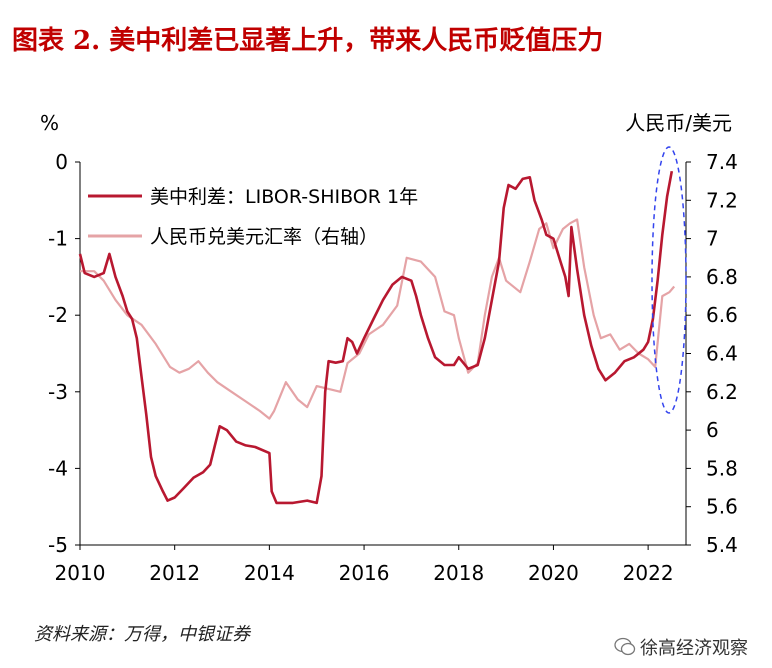 The image size is (772, 668). Describe the element at coordinates (308, 41) in the screenshot. I see `figure-title: 图表 2. 美中利差已显著上升，带来人民币贬值压力` at that location.